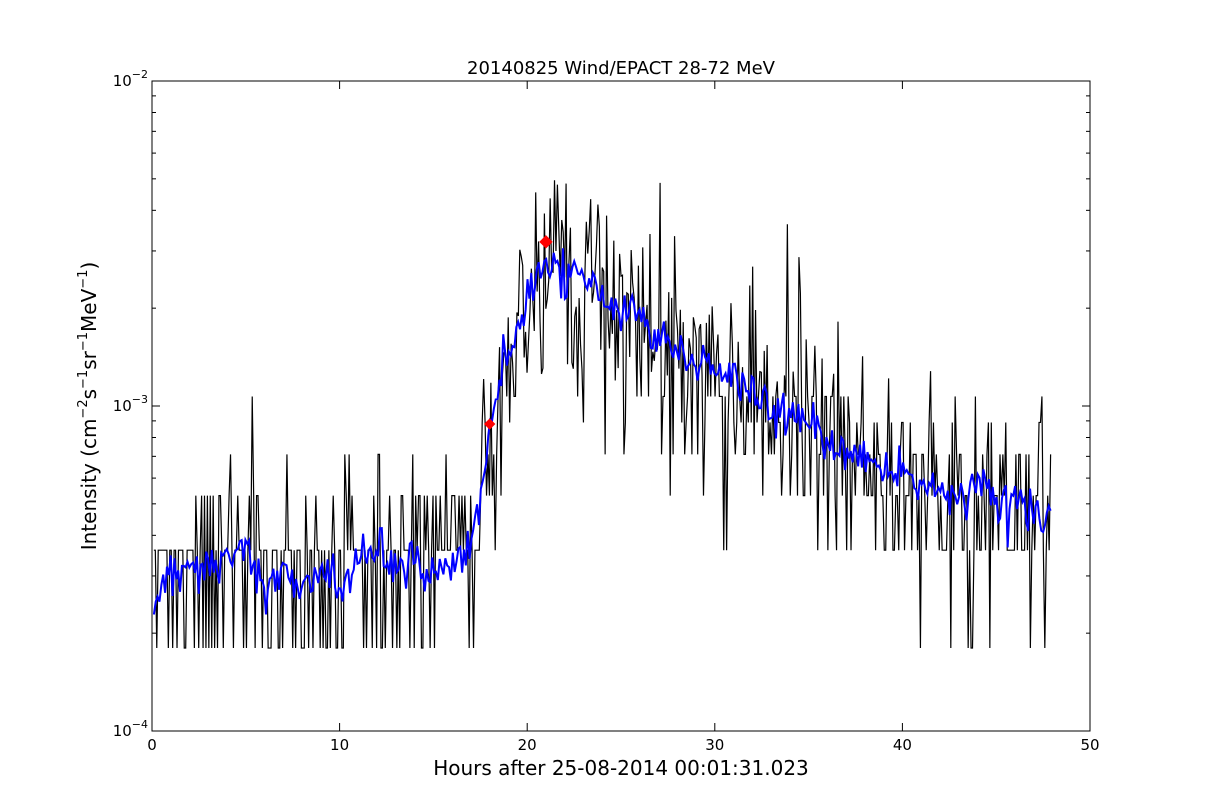  What do you see at coordinates (1089, 745) in the screenshot?
I see `x-tick-label: 50` at bounding box center [1089, 745].